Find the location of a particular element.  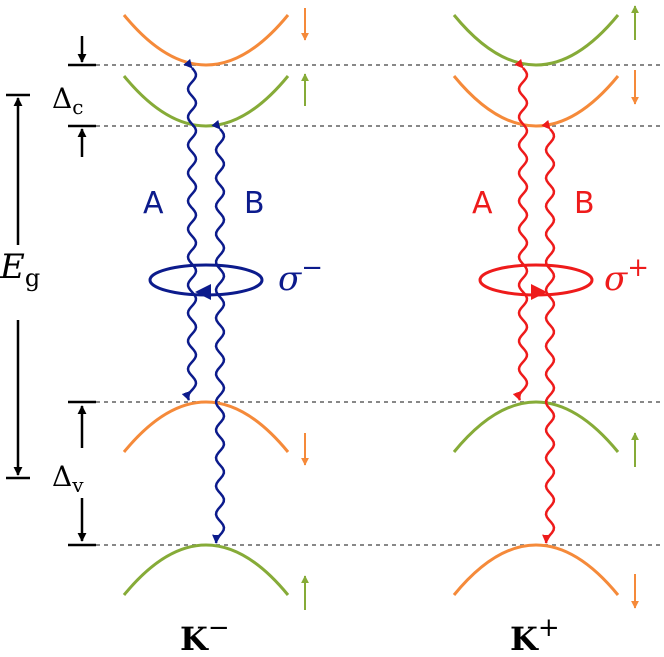

rotation-arrow-left-icon is located at coordinates (203, 292).